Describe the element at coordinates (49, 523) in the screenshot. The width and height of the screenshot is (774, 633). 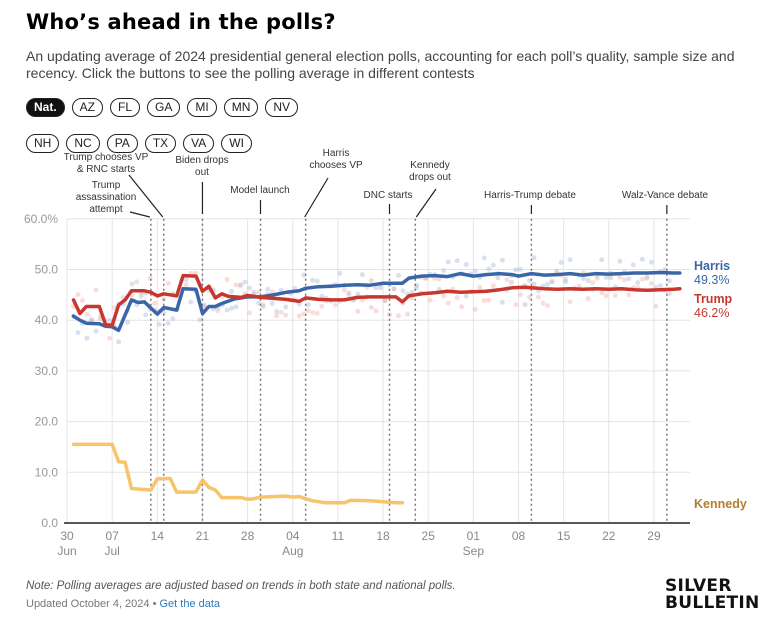
I see `y-tick-label: 0.0` at that location.